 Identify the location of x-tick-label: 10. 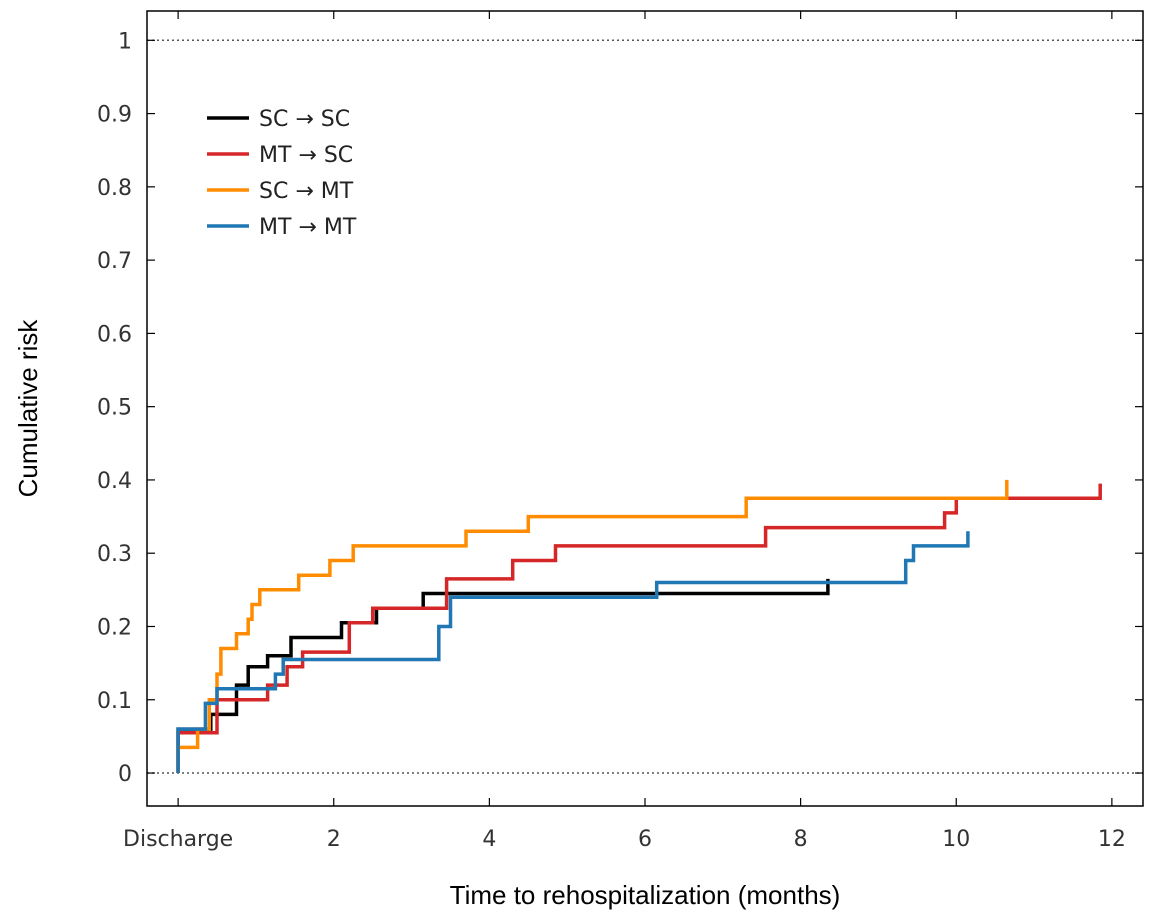
(956, 839).